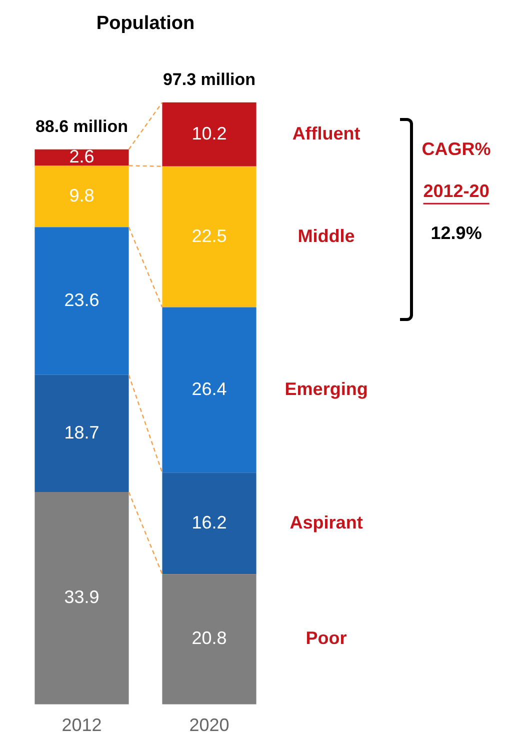 The image size is (531, 752). I want to click on data-label: 2.6, so click(81, 156).